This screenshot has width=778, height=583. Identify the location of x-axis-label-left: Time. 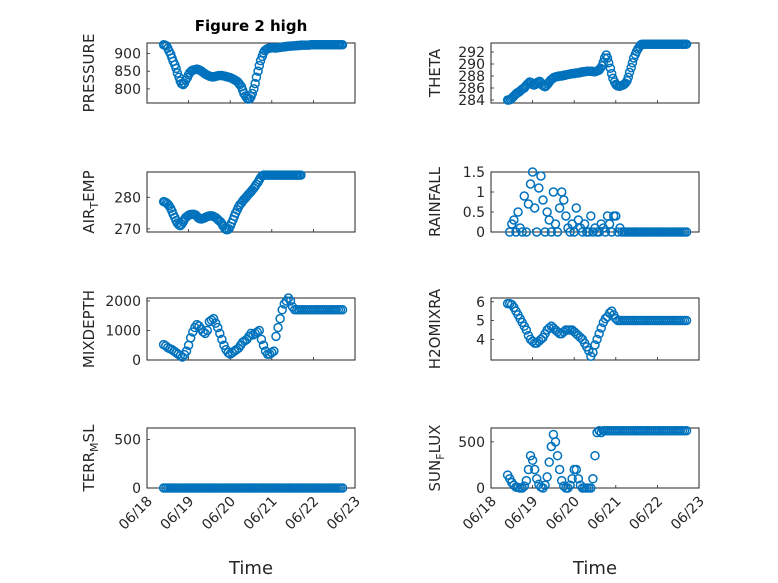
(250, 568).